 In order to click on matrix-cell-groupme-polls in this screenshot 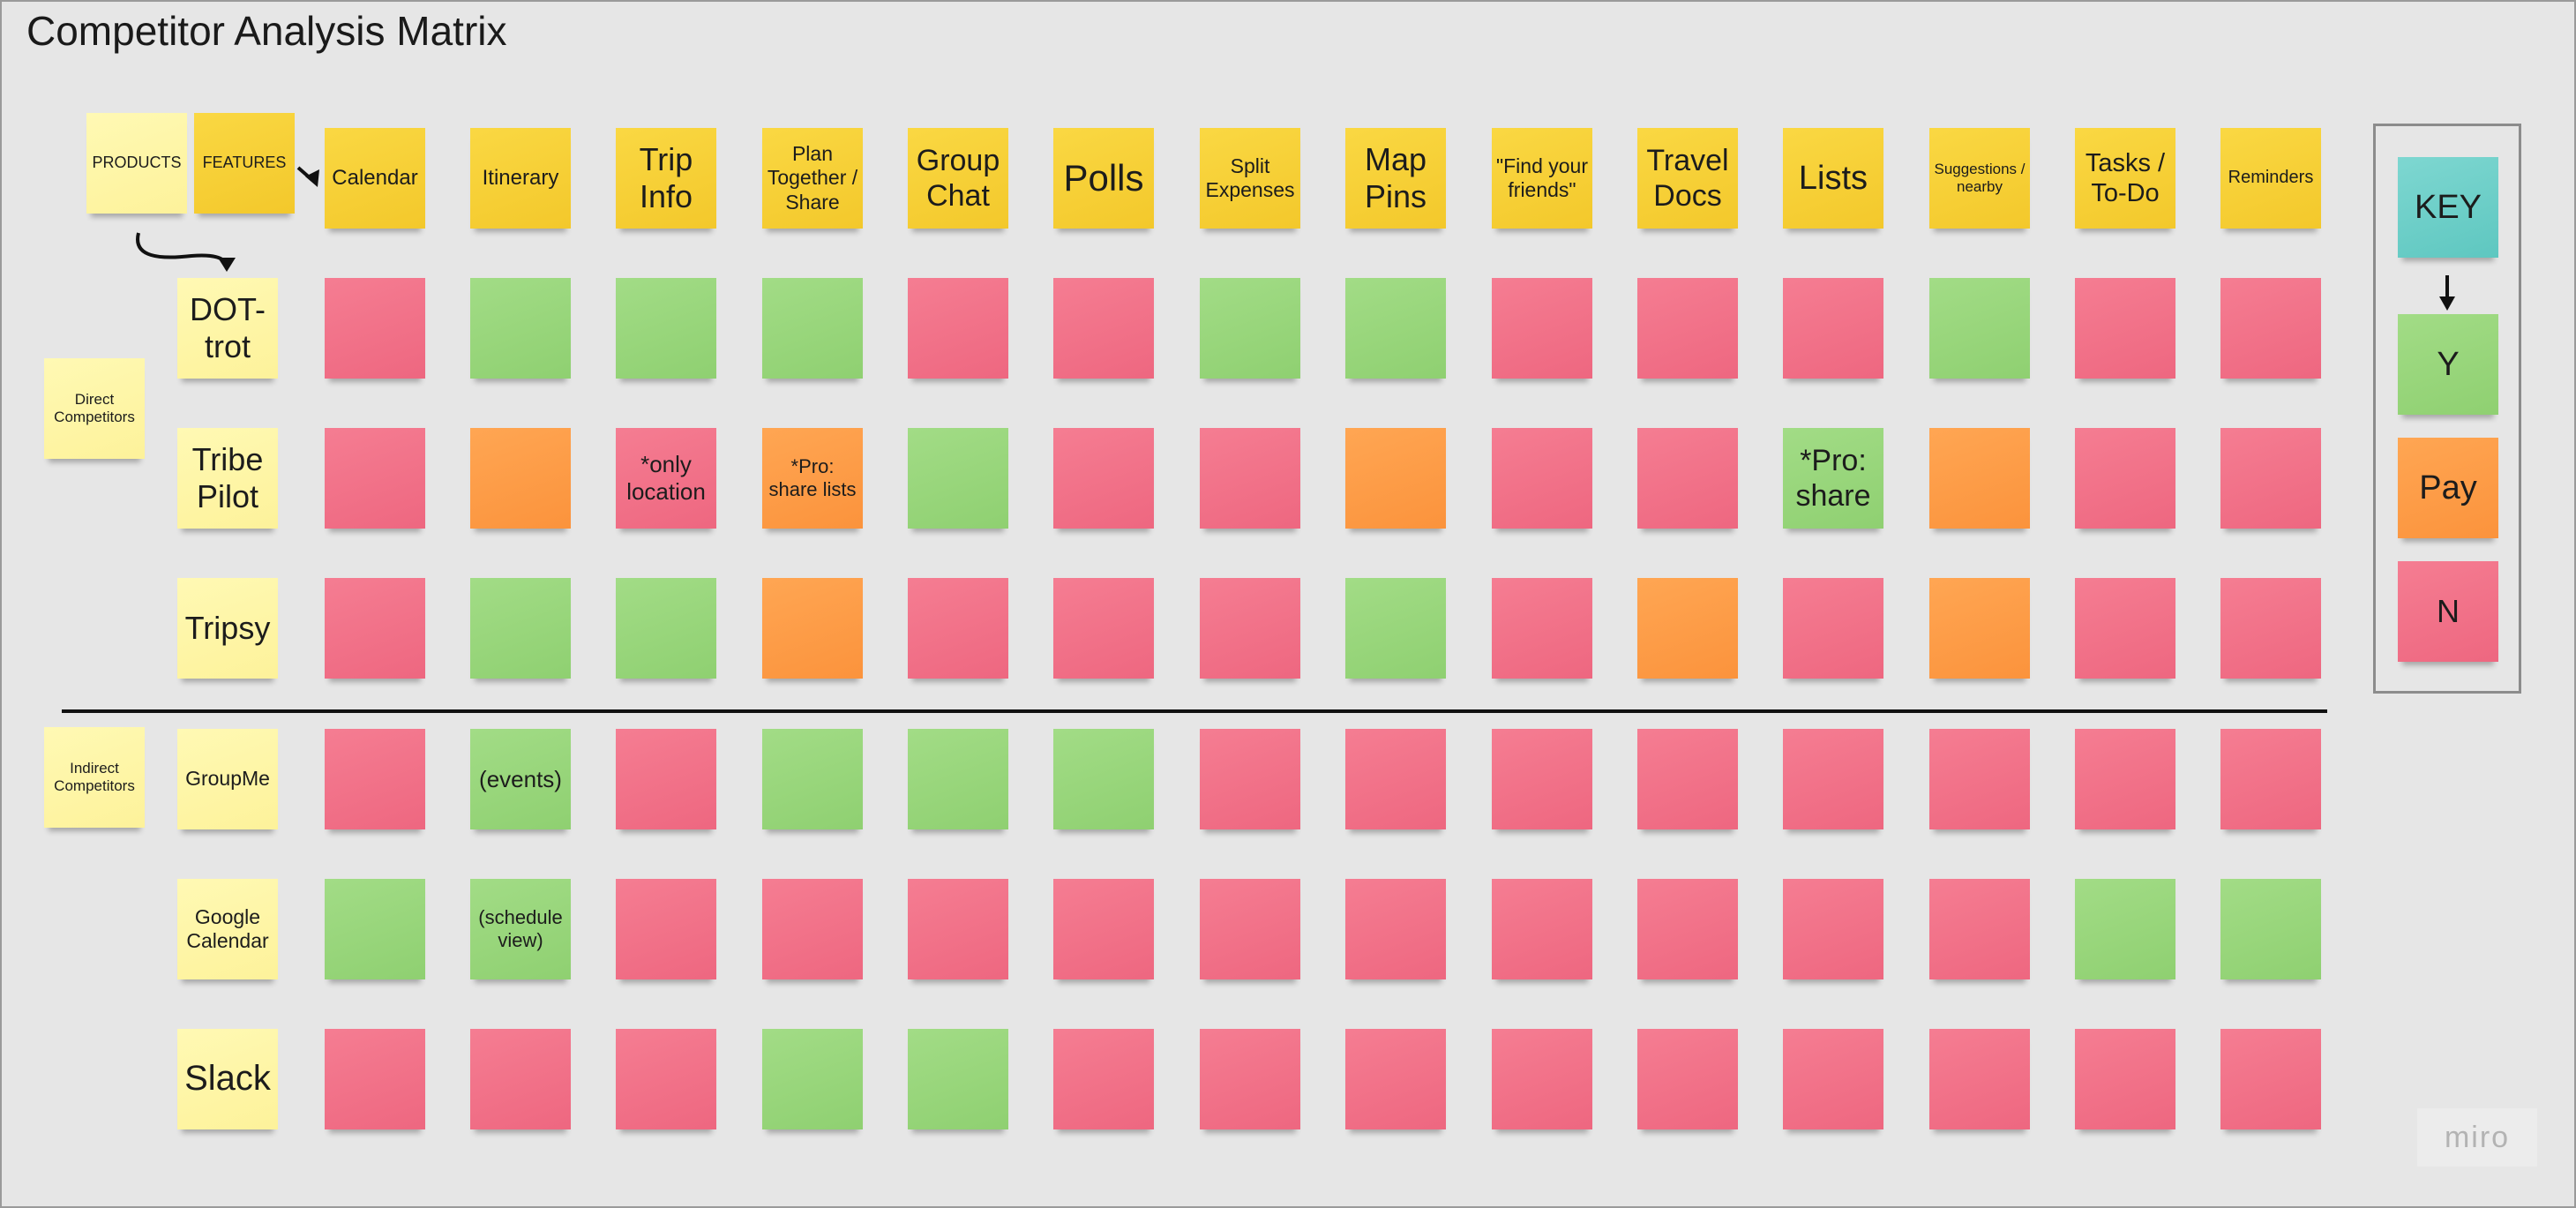, I will do `click(1104, 779)`.